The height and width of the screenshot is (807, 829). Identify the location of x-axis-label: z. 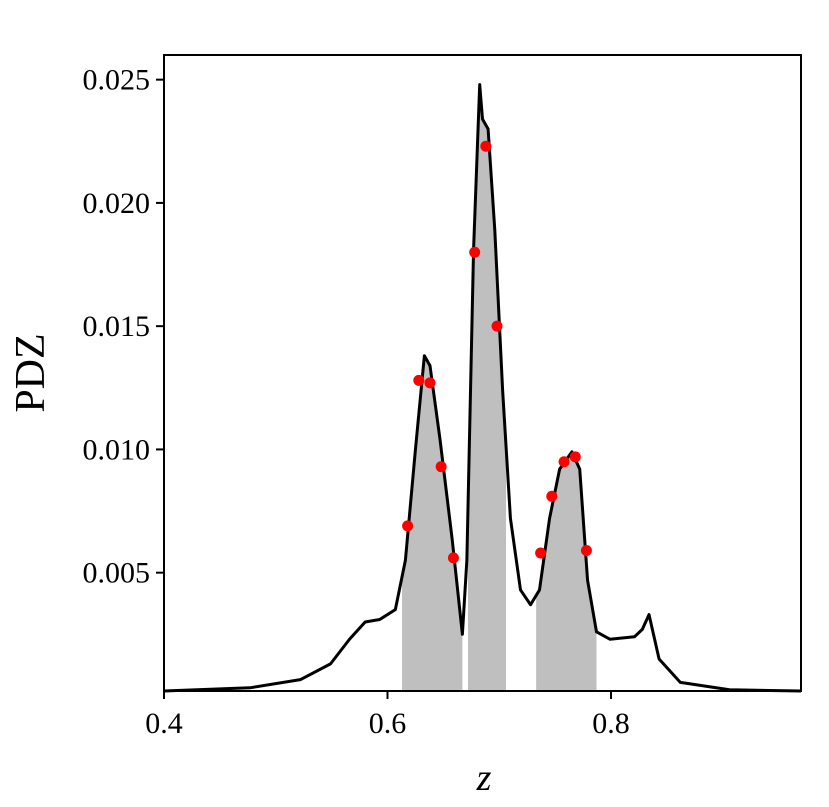
(484, 778).